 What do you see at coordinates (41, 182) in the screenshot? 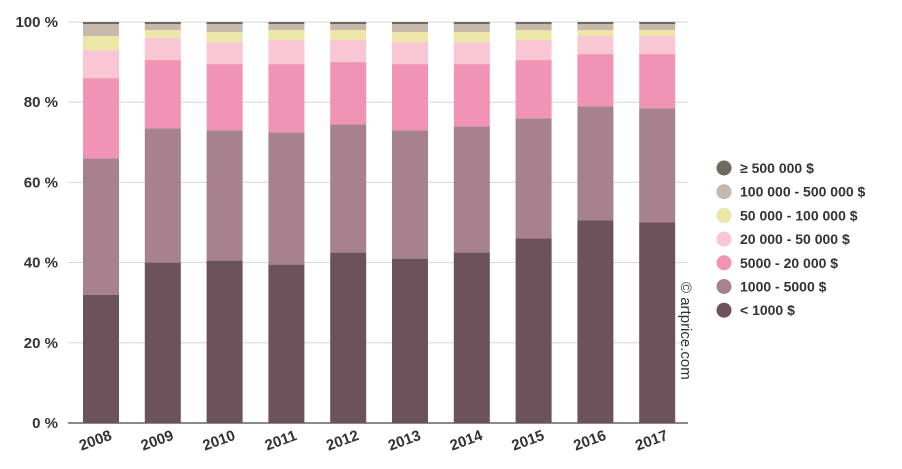
I see `y-tick-label: 60 %` at bounding box center [41, 182].